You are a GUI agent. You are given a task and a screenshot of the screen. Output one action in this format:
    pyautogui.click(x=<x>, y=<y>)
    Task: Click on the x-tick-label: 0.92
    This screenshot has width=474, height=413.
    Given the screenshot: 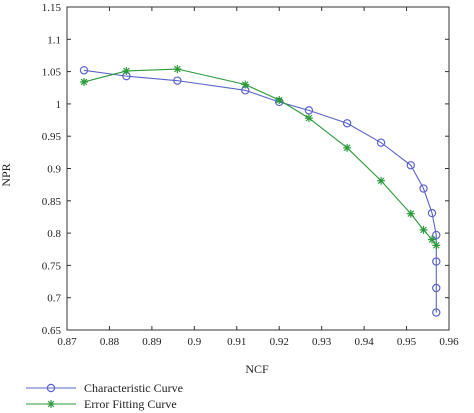 What is the action you would take?
    pyautogui.click(x=279, y=342)
    